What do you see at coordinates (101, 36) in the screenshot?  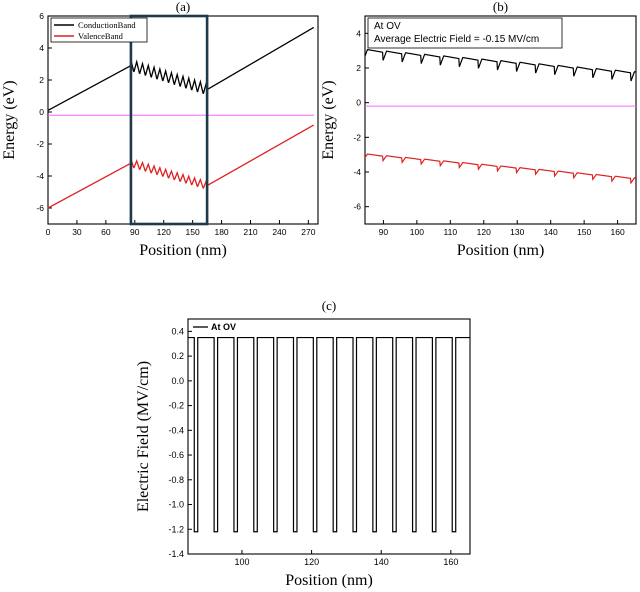 I see `legend-label: ValenceBand` at bounding box center [101, 36].